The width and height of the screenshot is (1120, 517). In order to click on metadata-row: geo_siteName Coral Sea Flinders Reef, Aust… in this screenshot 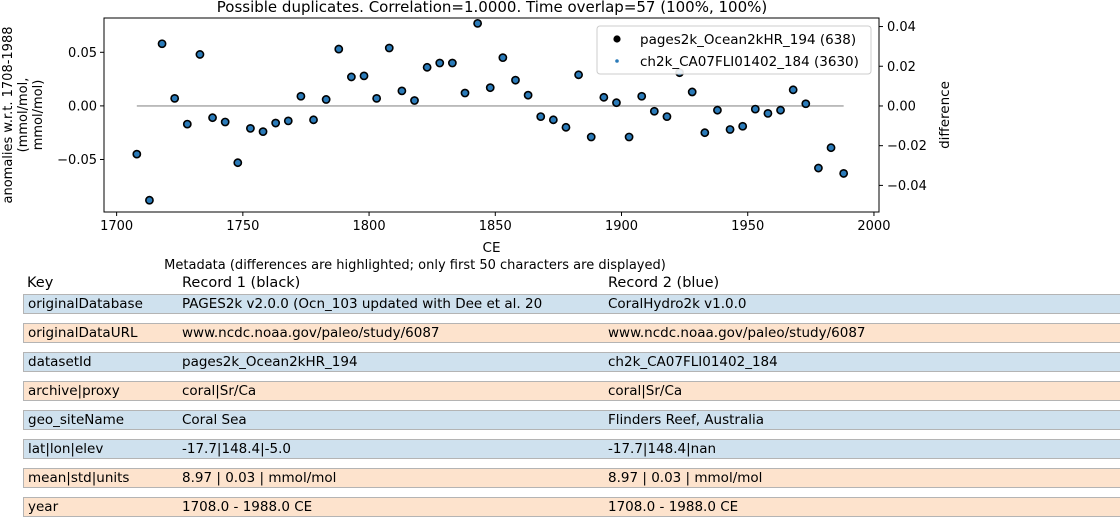, I will do `click(571, 420)`.